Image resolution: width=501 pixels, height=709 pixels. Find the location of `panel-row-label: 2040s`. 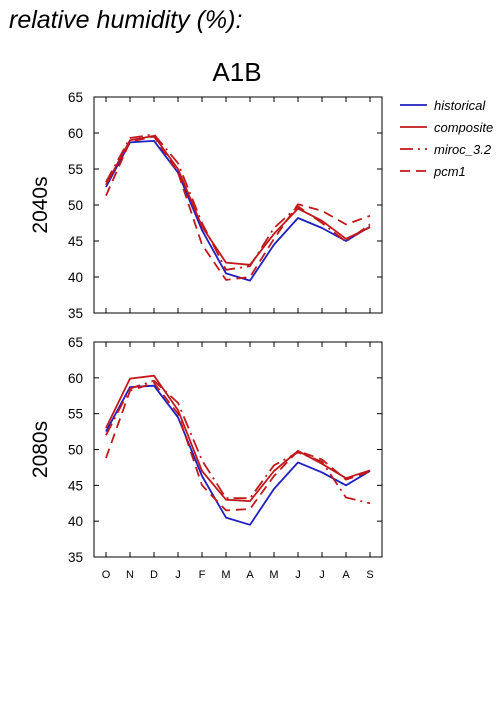

panel-row-label: 2040s is located at coordinates (40, 204).